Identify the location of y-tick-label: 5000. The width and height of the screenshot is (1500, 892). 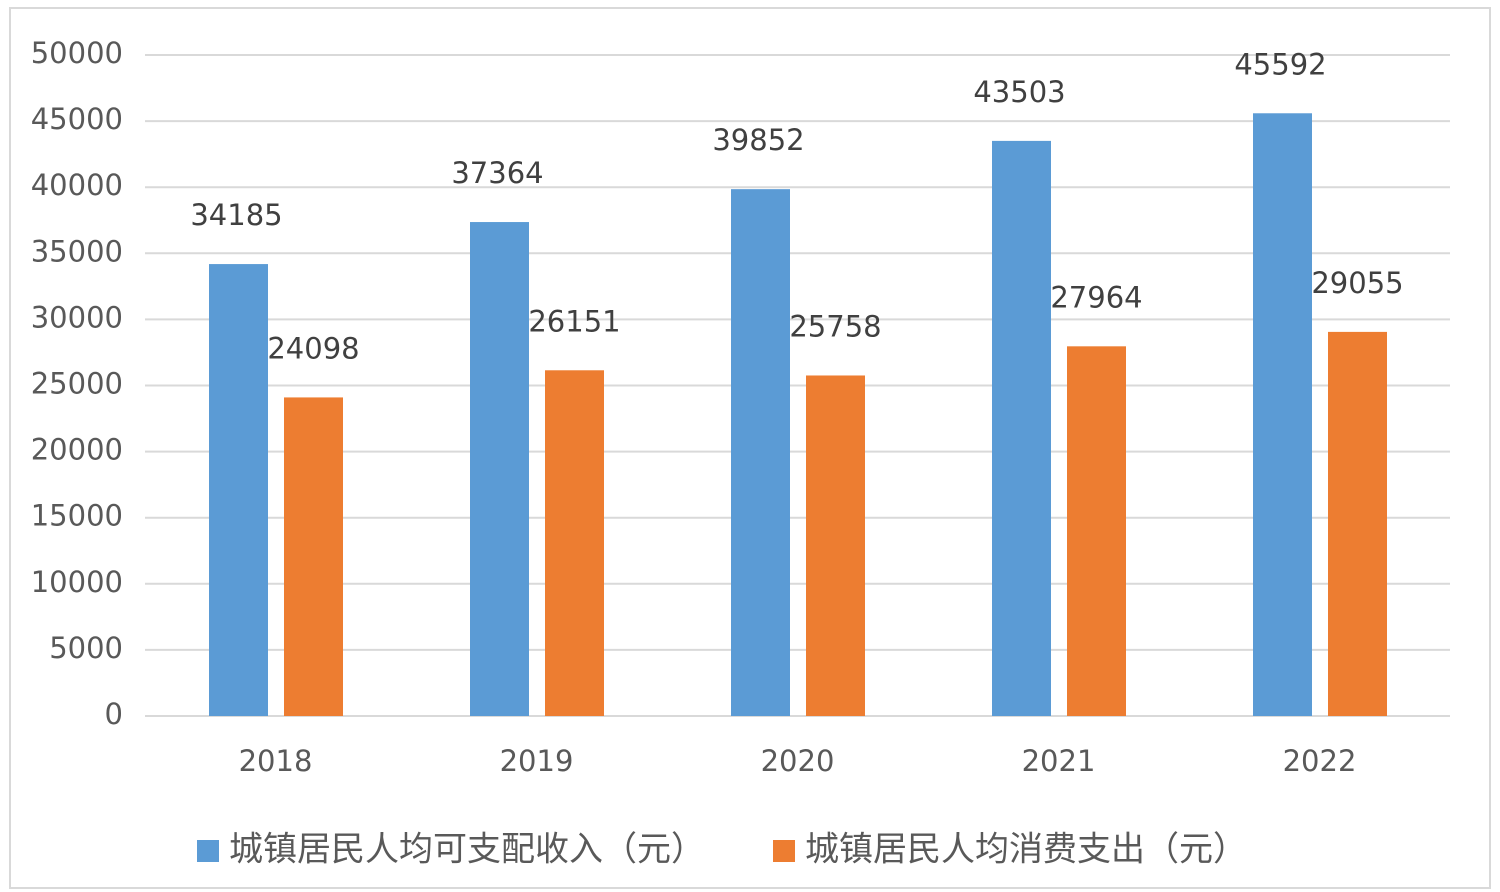
(86, 648).